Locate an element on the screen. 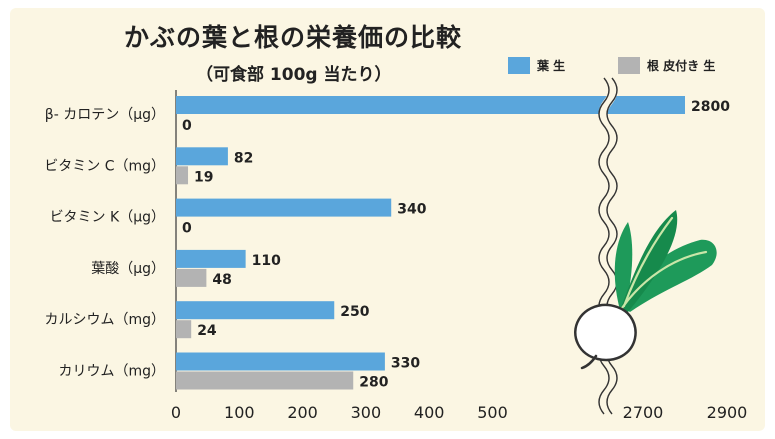 Image resolution: width=775 pixels, height=439 pixels. legend-item-leaf: 葉 生 is located at coordinates (536, 65).